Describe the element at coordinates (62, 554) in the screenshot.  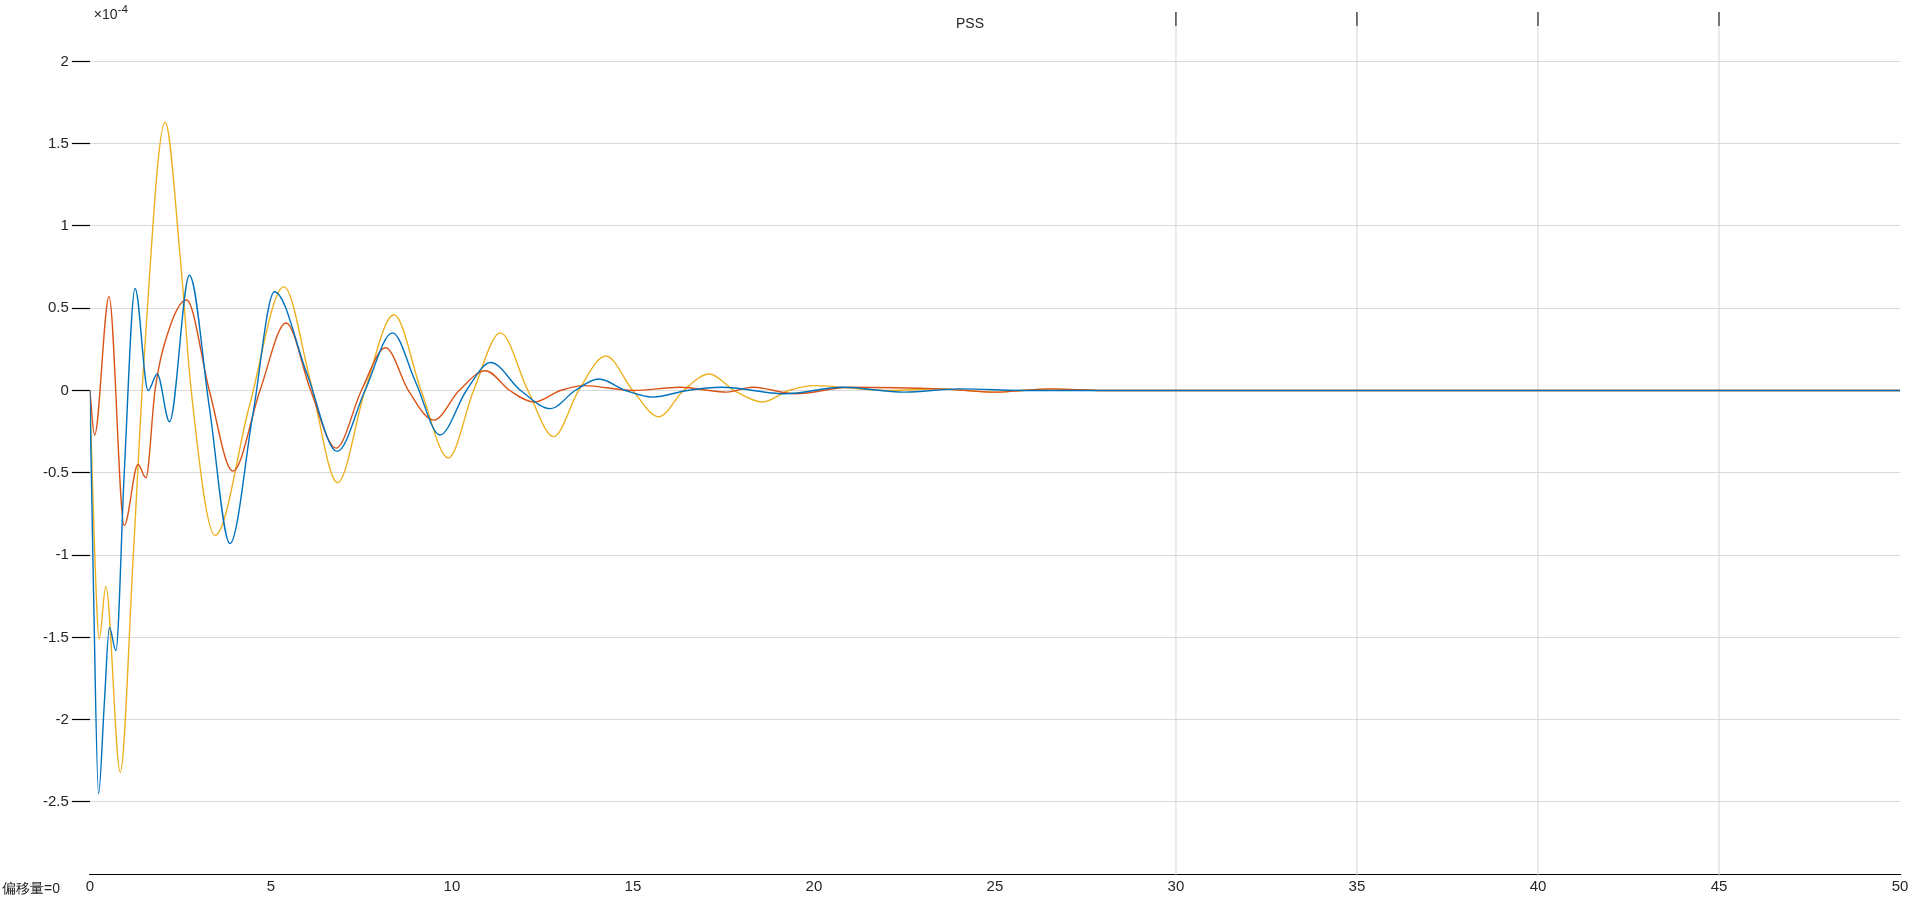
I see `y-tick-label: -1` at that location.